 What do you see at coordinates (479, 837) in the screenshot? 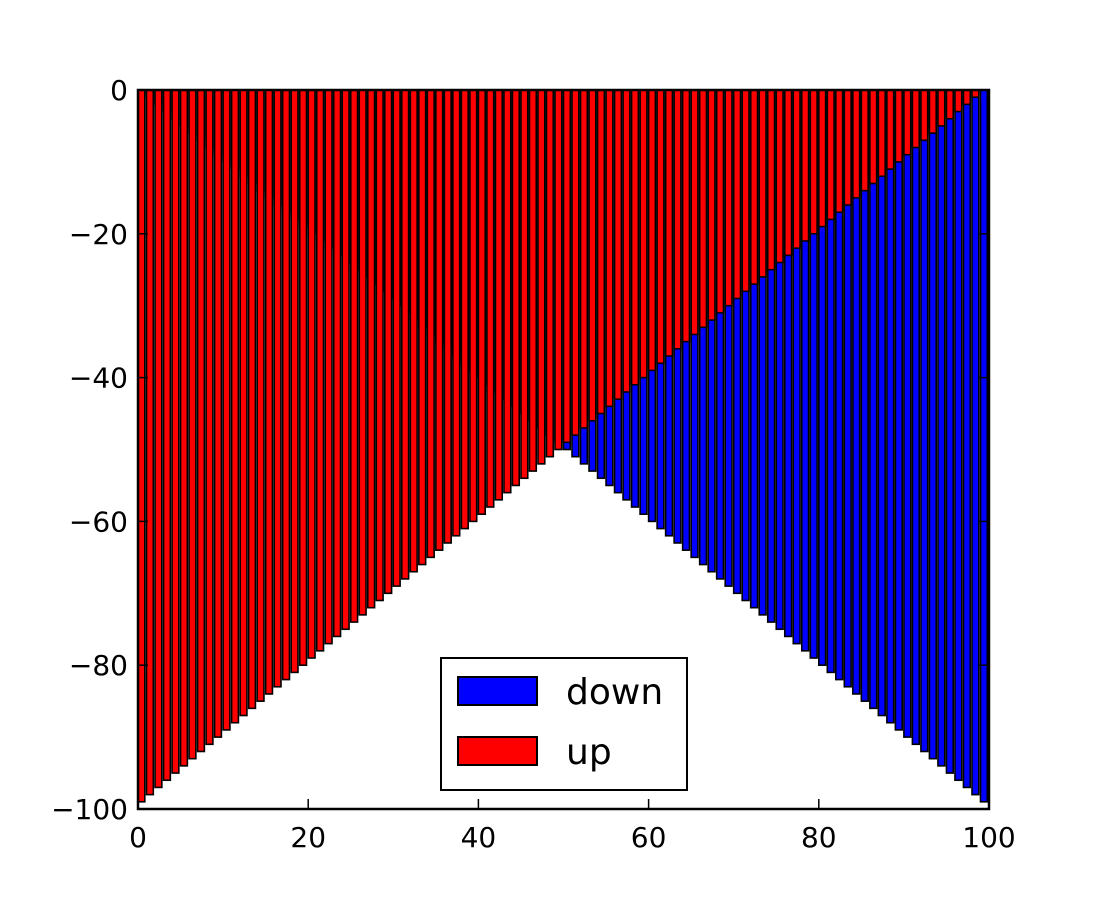
I see `x-tick-label: 40` at bounding box center [479, 837].